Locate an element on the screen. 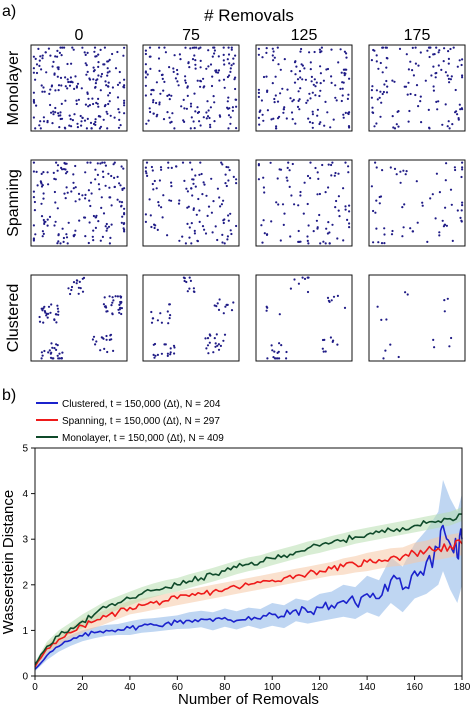 The height and width of the screenshot is (710, 474). y-tick-label: 2 is located at coordinates (25, 585).